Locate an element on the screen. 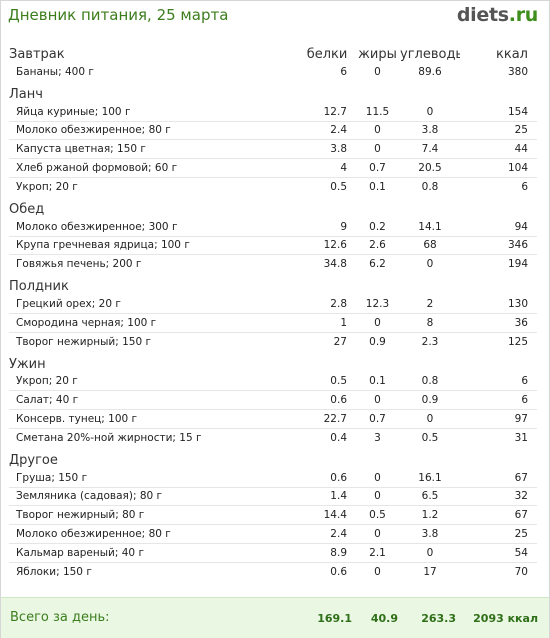  food-protein: 12.6 is located at coordinates (327, 246).